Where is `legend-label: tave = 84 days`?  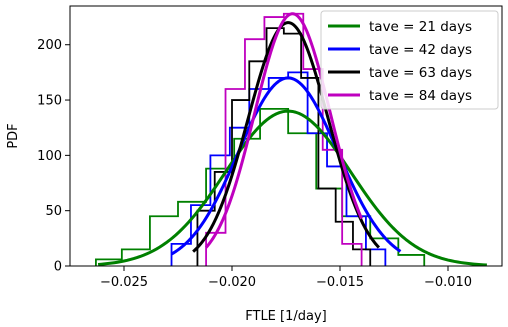
legend-label: tave = 84 days is located at coordinates (420, 96).